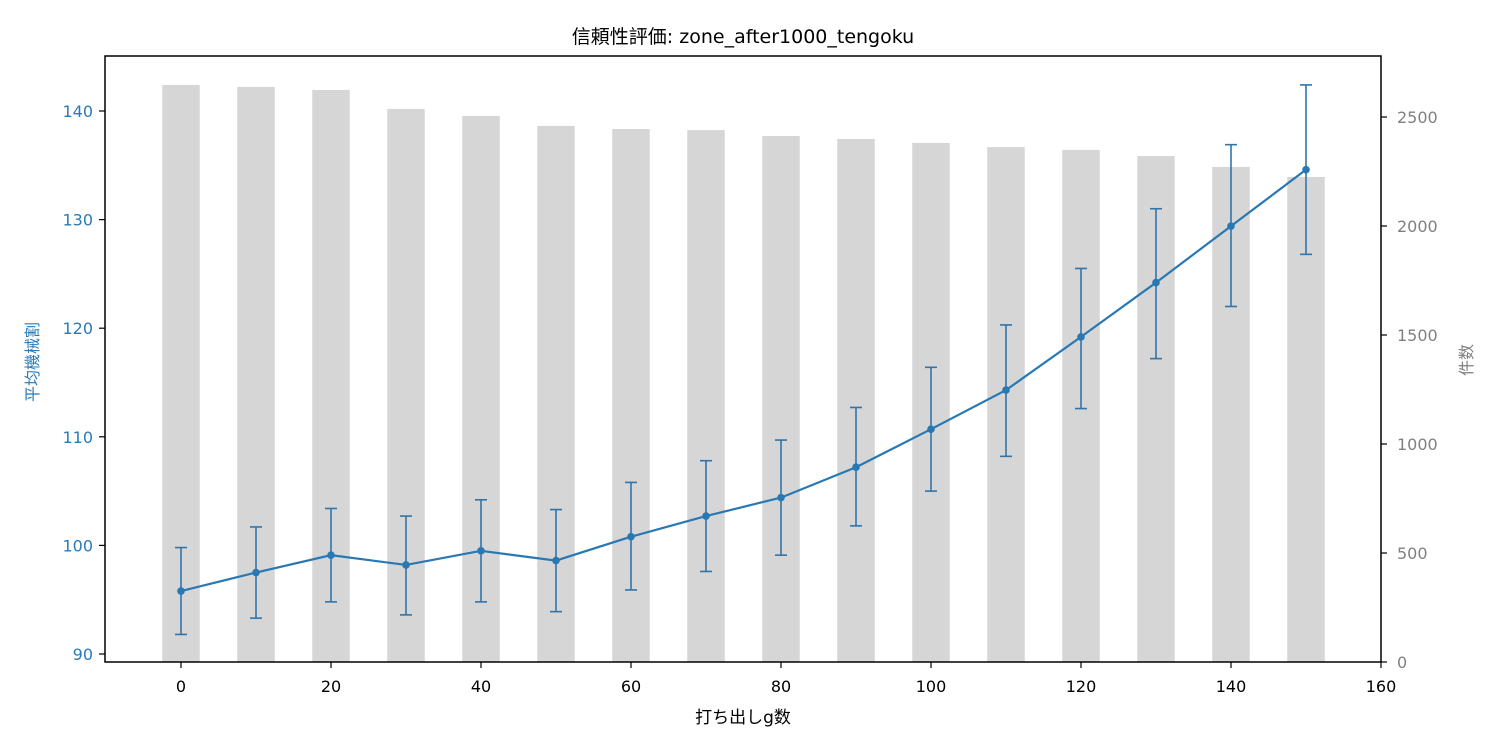 The width and height of the screenshot is (1500, 754). What do you see at coordinates (77, 545) in the screenshot?
I see `y-left-tick-label: 100` at bounding box center [77, 545].